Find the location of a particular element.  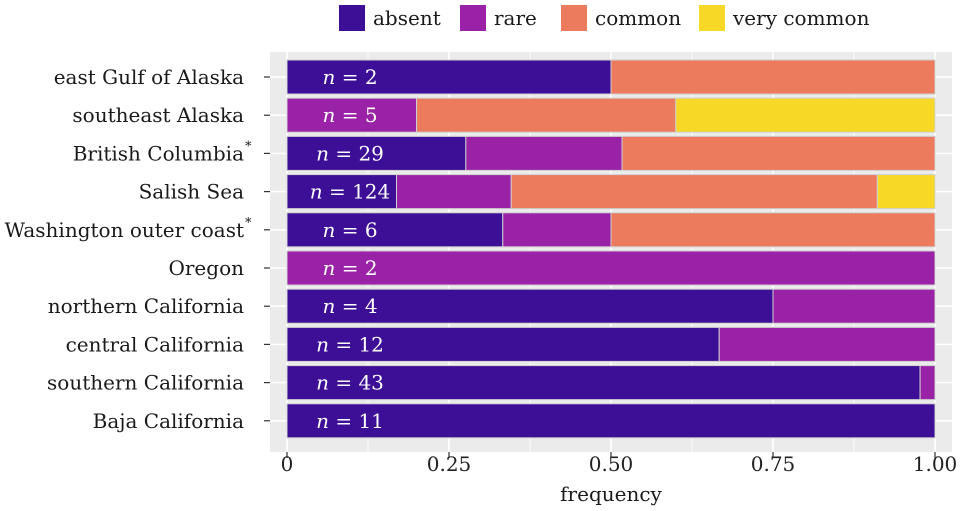

n-label: n = 5 is located at coordinates (349, 115).